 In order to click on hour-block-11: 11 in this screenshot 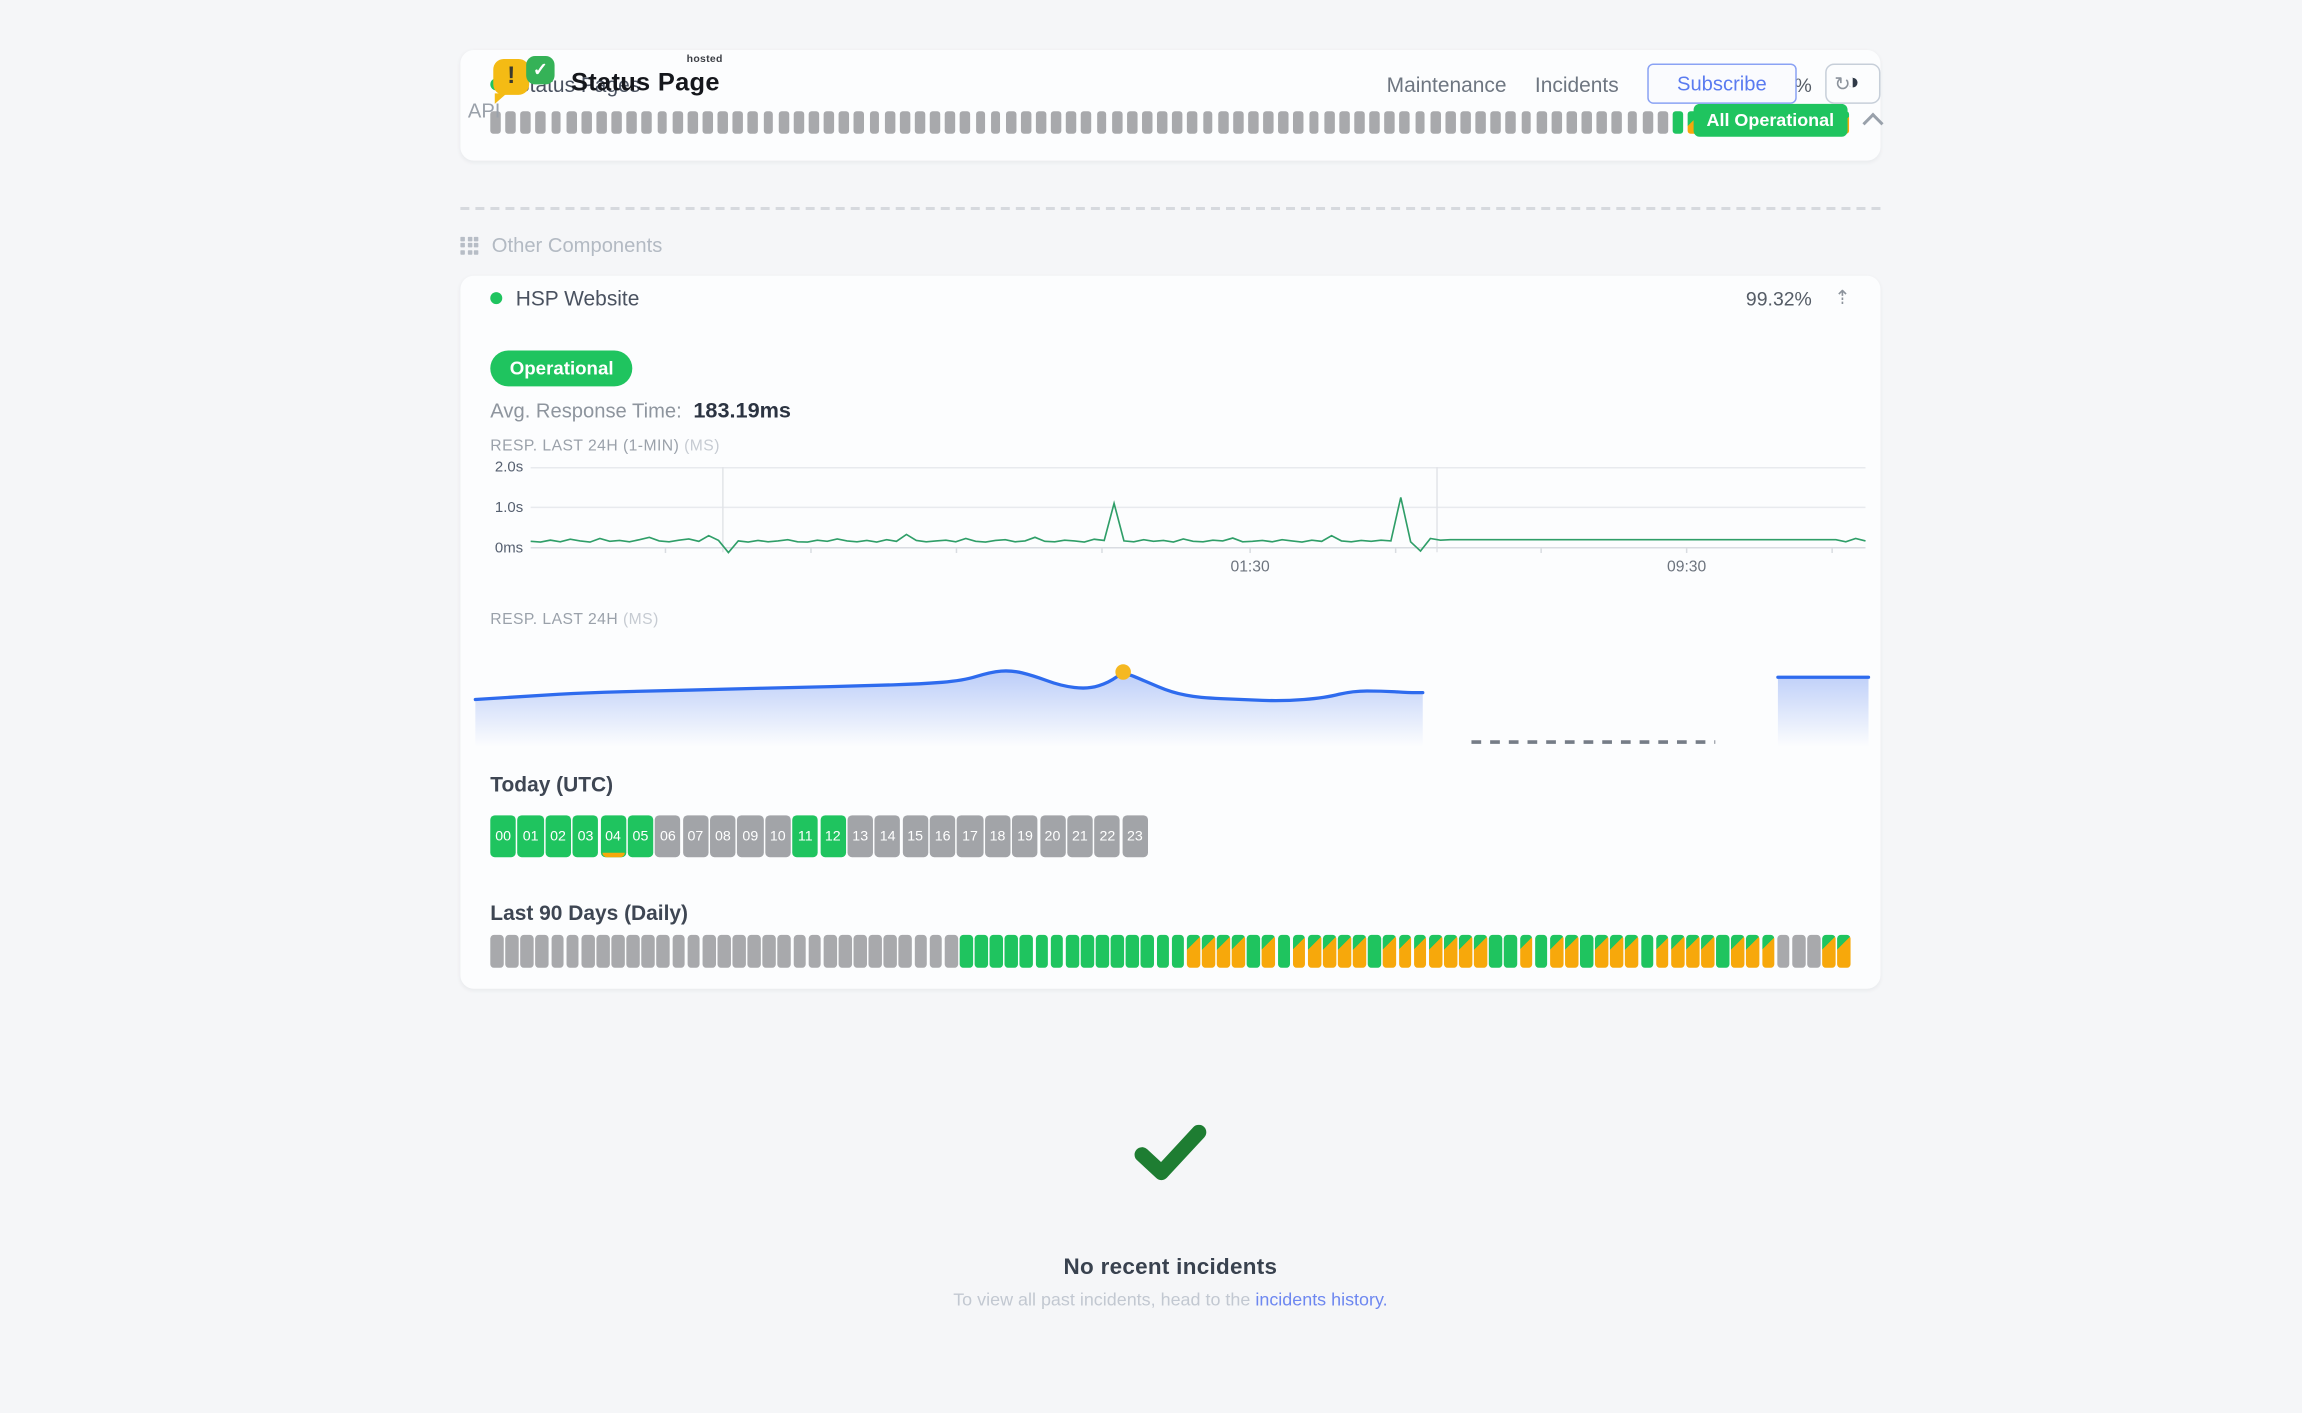, I will do `click(805, 836)`.